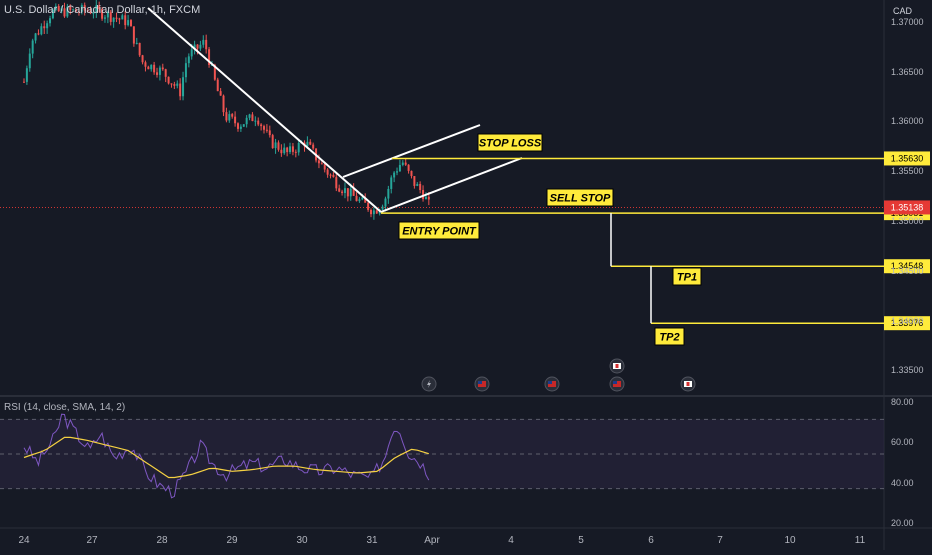 This screenshot has height=555, width=932. I want to click on chart-title: U.S. Dollar / Canadian Dollar, 1h, FXCM, so click(102, 10).